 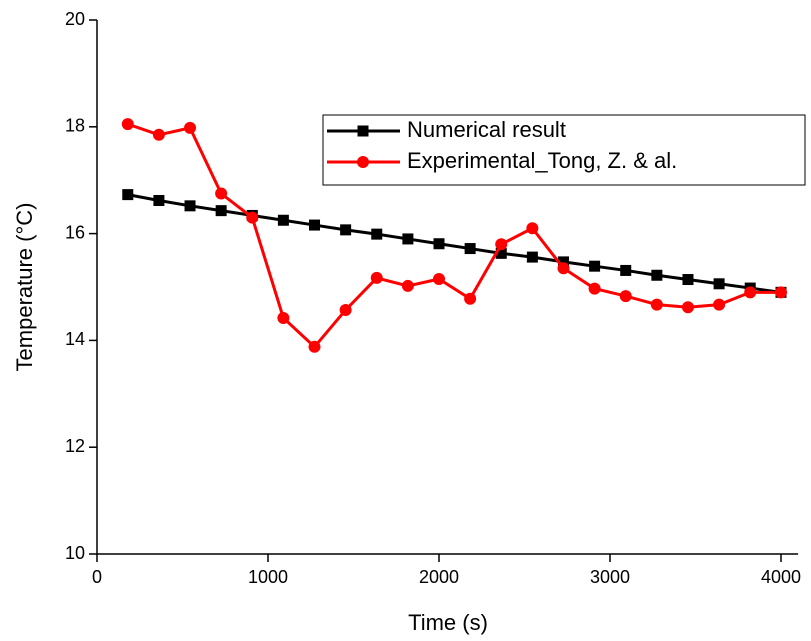 I want to click on y-tick-label: 14, so click(x=75, y=339).